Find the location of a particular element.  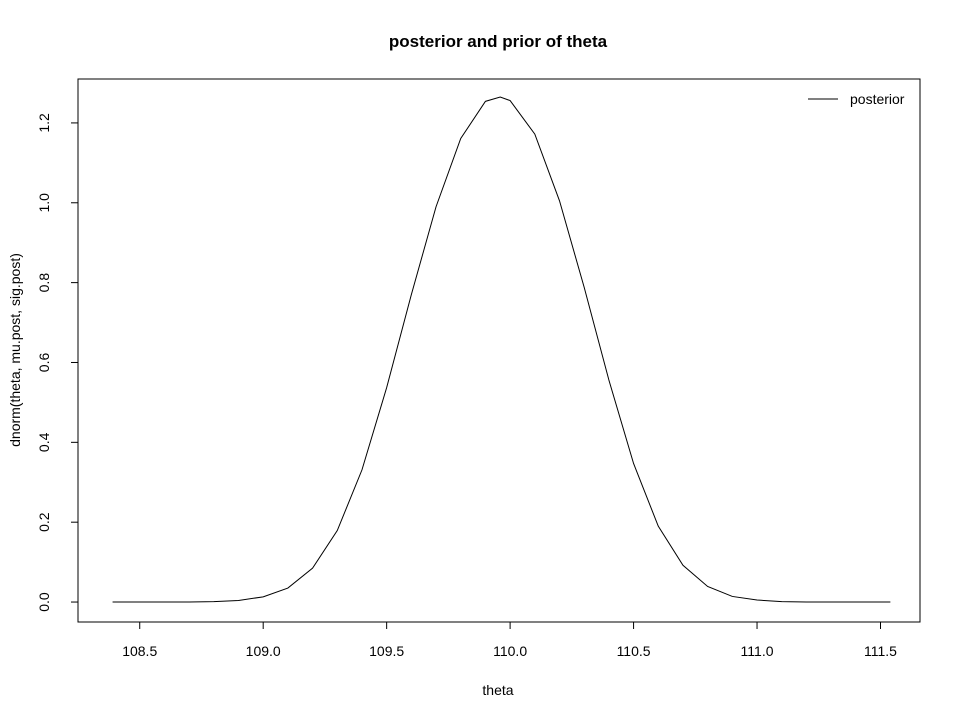

x-tick-label-109.5: 109.5 is located at coordinates (386, 651).